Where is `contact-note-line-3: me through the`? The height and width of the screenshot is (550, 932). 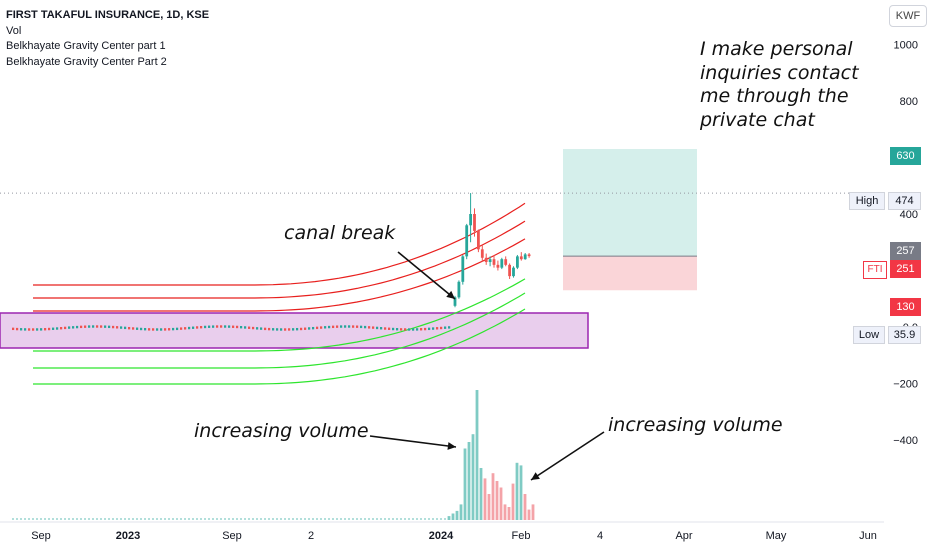
contact-note-line-3: me through the is located at coordinates (774, 96).